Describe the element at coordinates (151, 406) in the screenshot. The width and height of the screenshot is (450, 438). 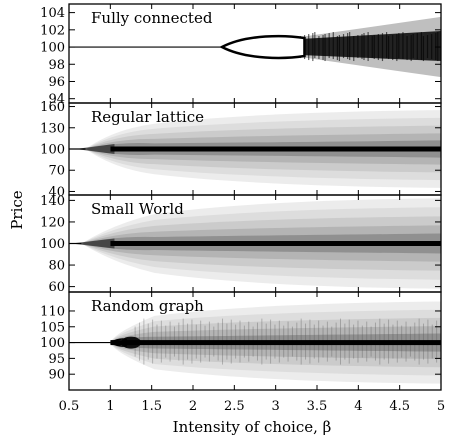
I see `x-tick-label: 1.5` at that location.